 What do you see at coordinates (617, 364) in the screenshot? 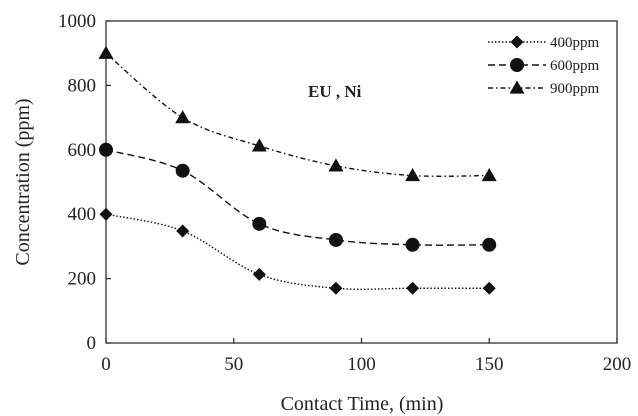
I see `x-tick-label-4: 200` at bounding box center [617, 364].